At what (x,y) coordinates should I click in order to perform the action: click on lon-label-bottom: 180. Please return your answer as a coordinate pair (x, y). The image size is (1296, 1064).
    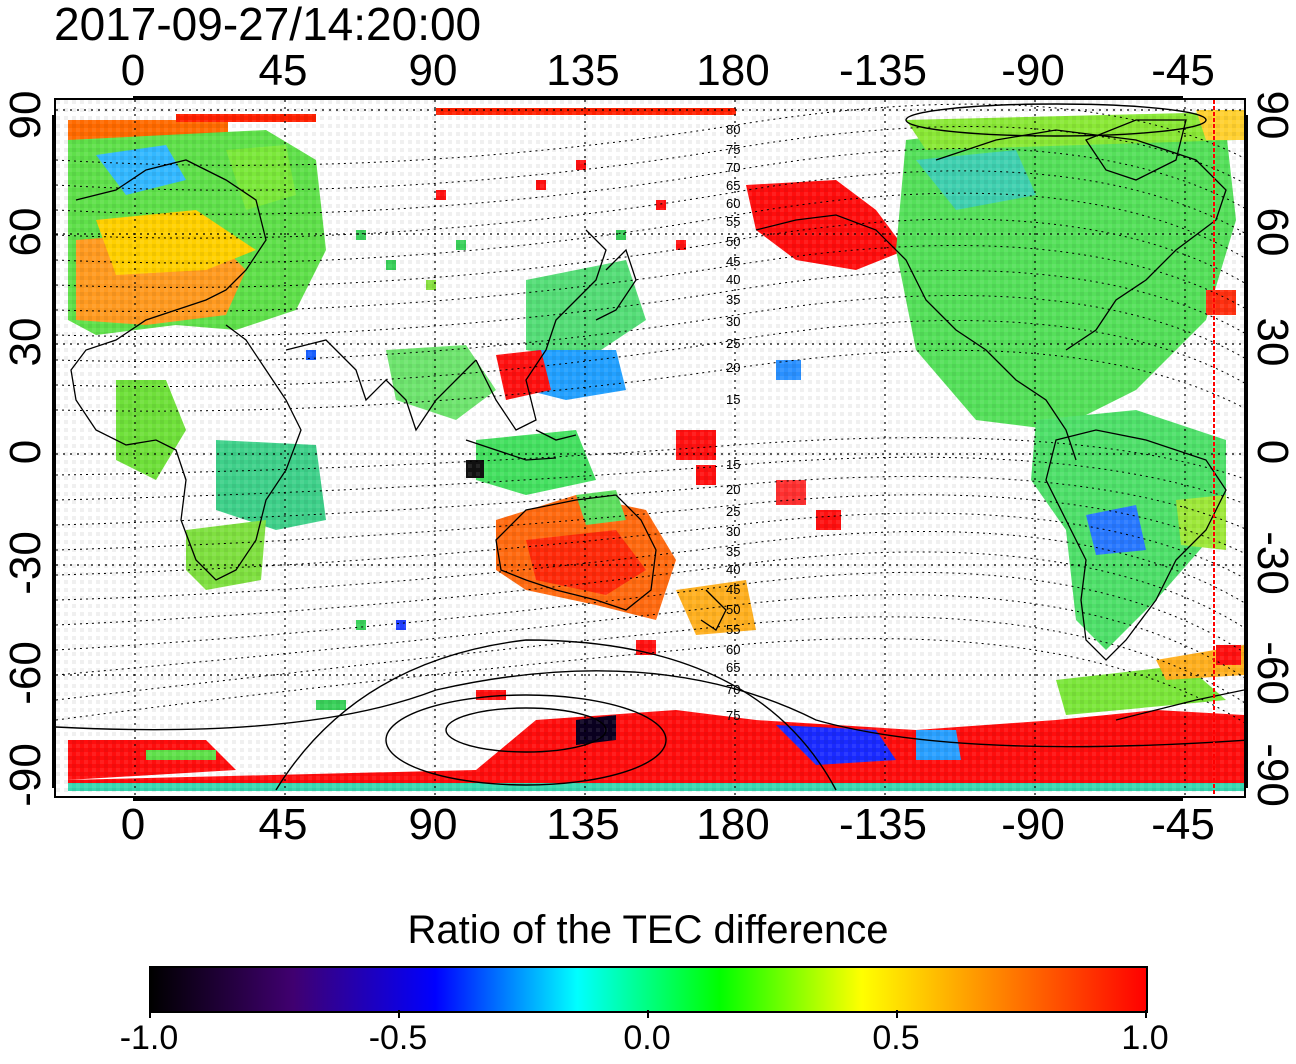
    Looking at the image, I should click on (733, 824).